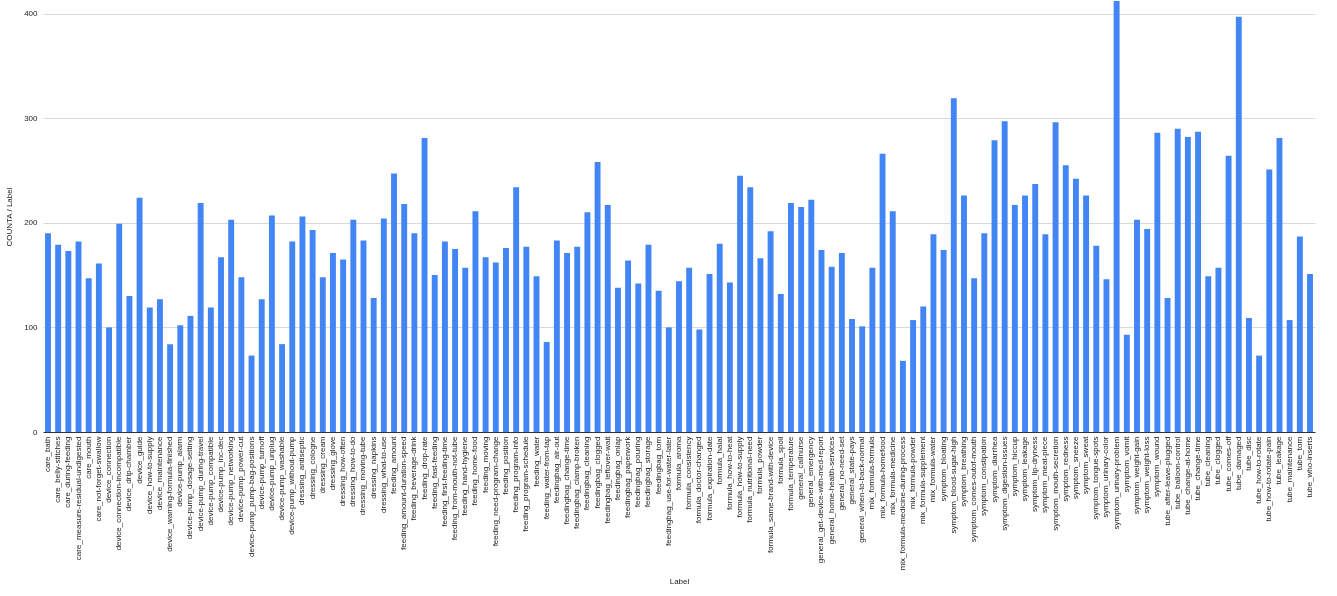 Image resolution: width=1337 pixels, height=596 pixels. I want to click on x-tick-label: tube_cleaning, so click(1208, 461).